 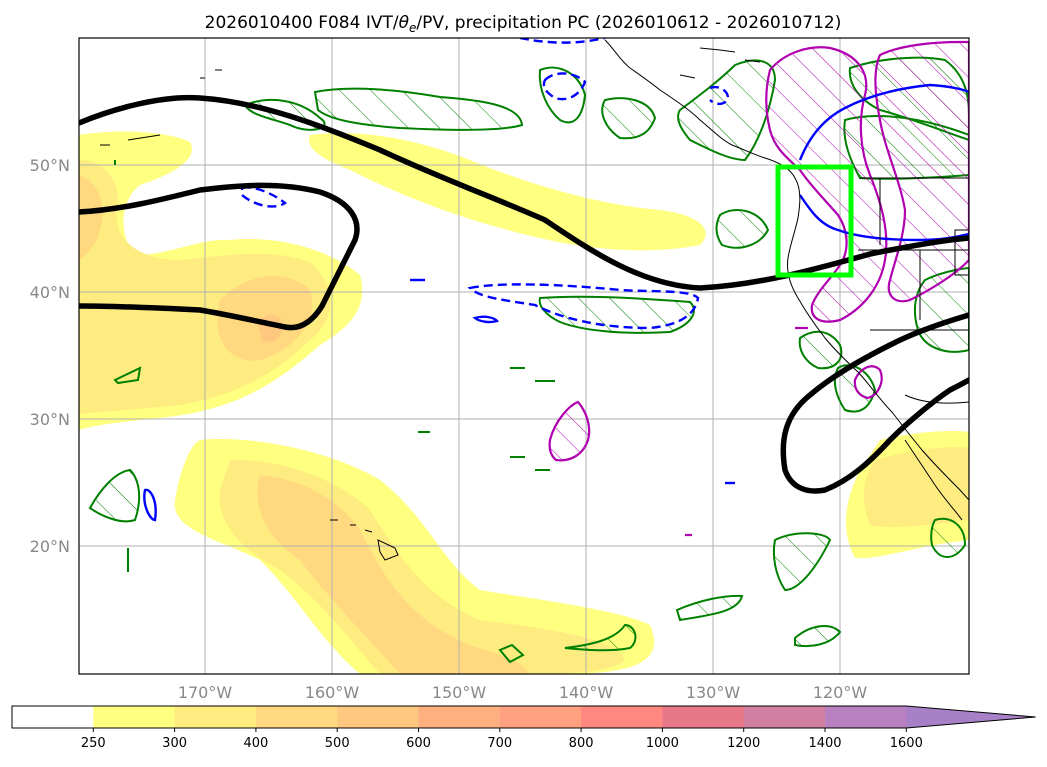 What do you see at coordinates (662, 743) in the screenshot?
I see `colorbar-tick-label: 1000` at bounding box center [662, 743].